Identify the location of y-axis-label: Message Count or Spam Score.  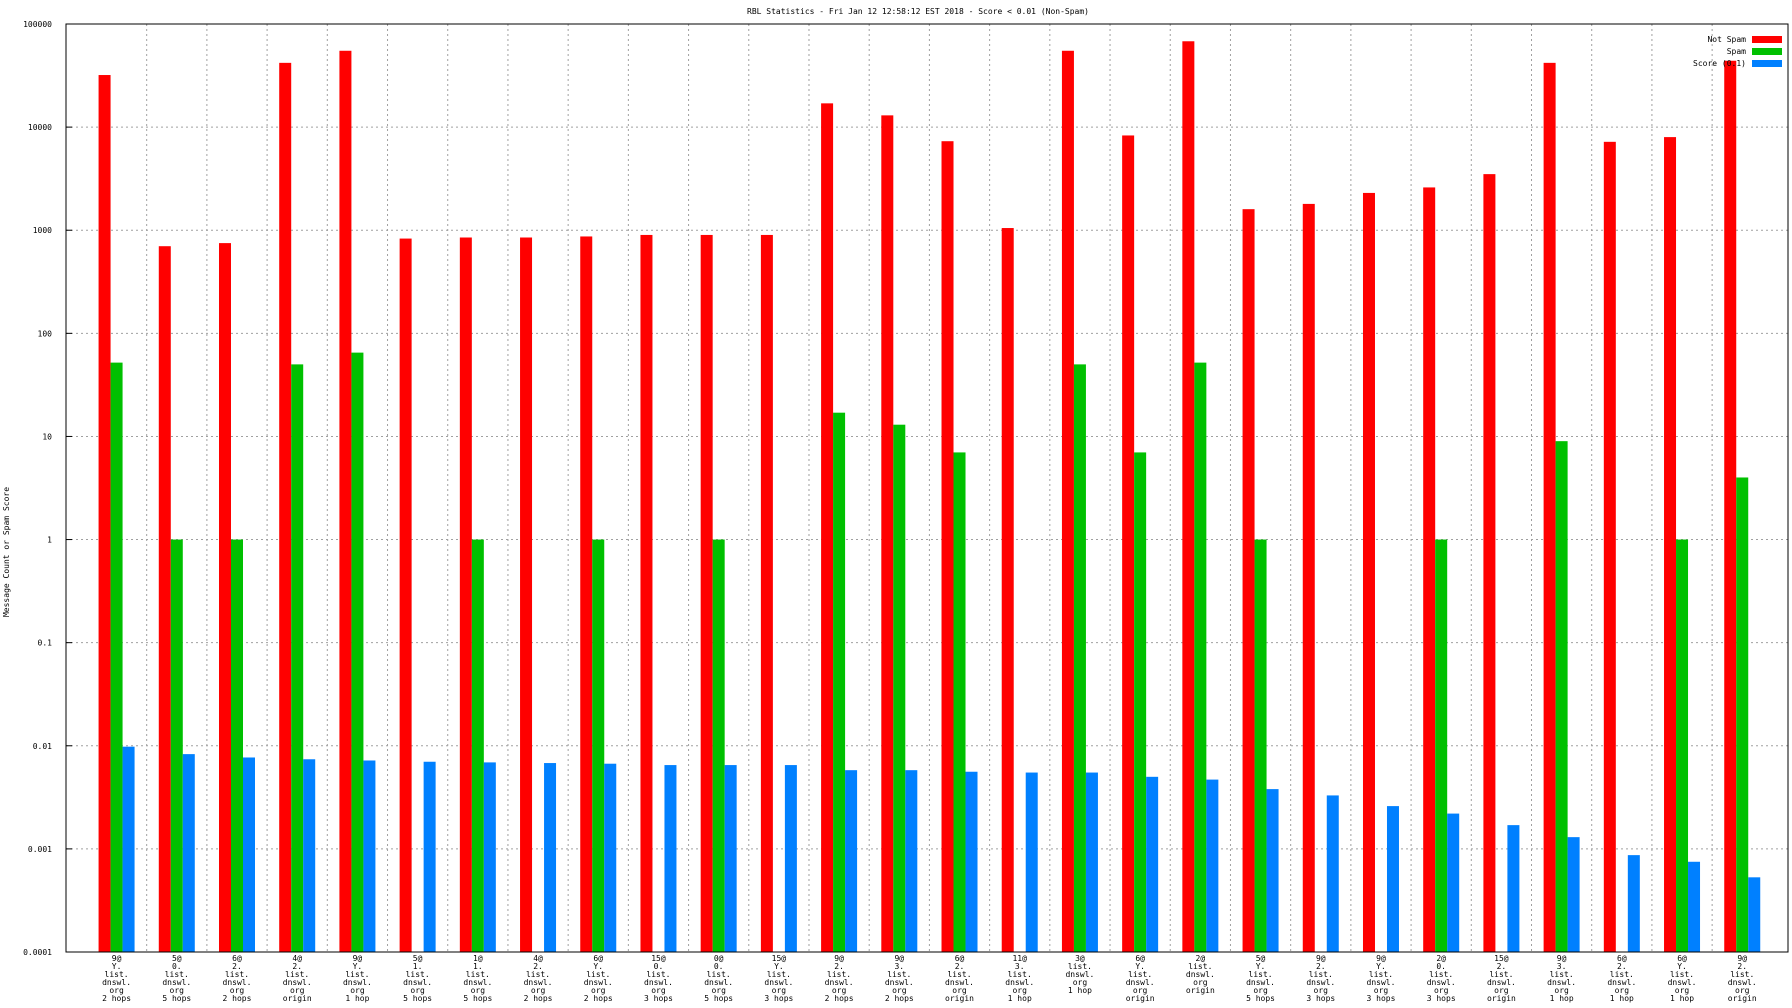
(6, 552).